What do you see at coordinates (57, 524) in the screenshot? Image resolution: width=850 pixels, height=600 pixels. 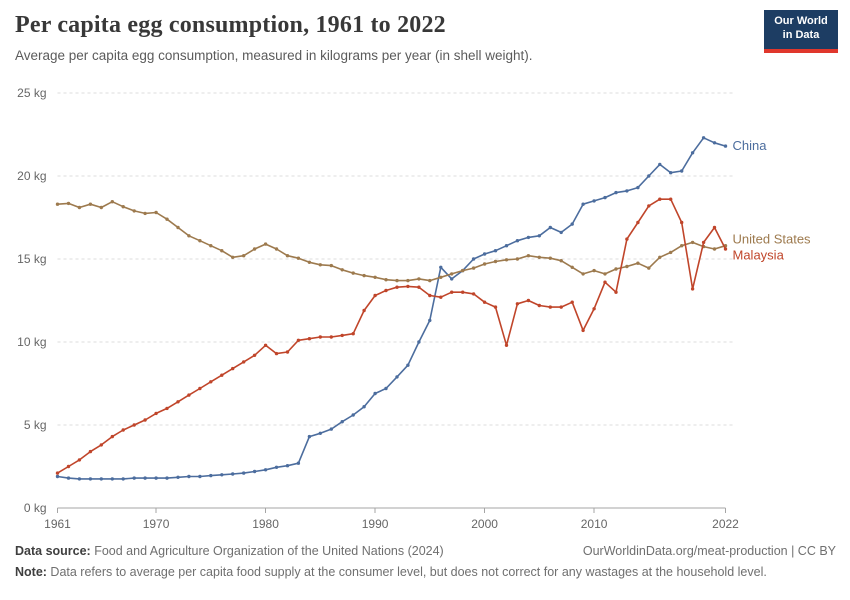 I see `x-tick-label-1961: 1961` at bounding box center [57, 524].